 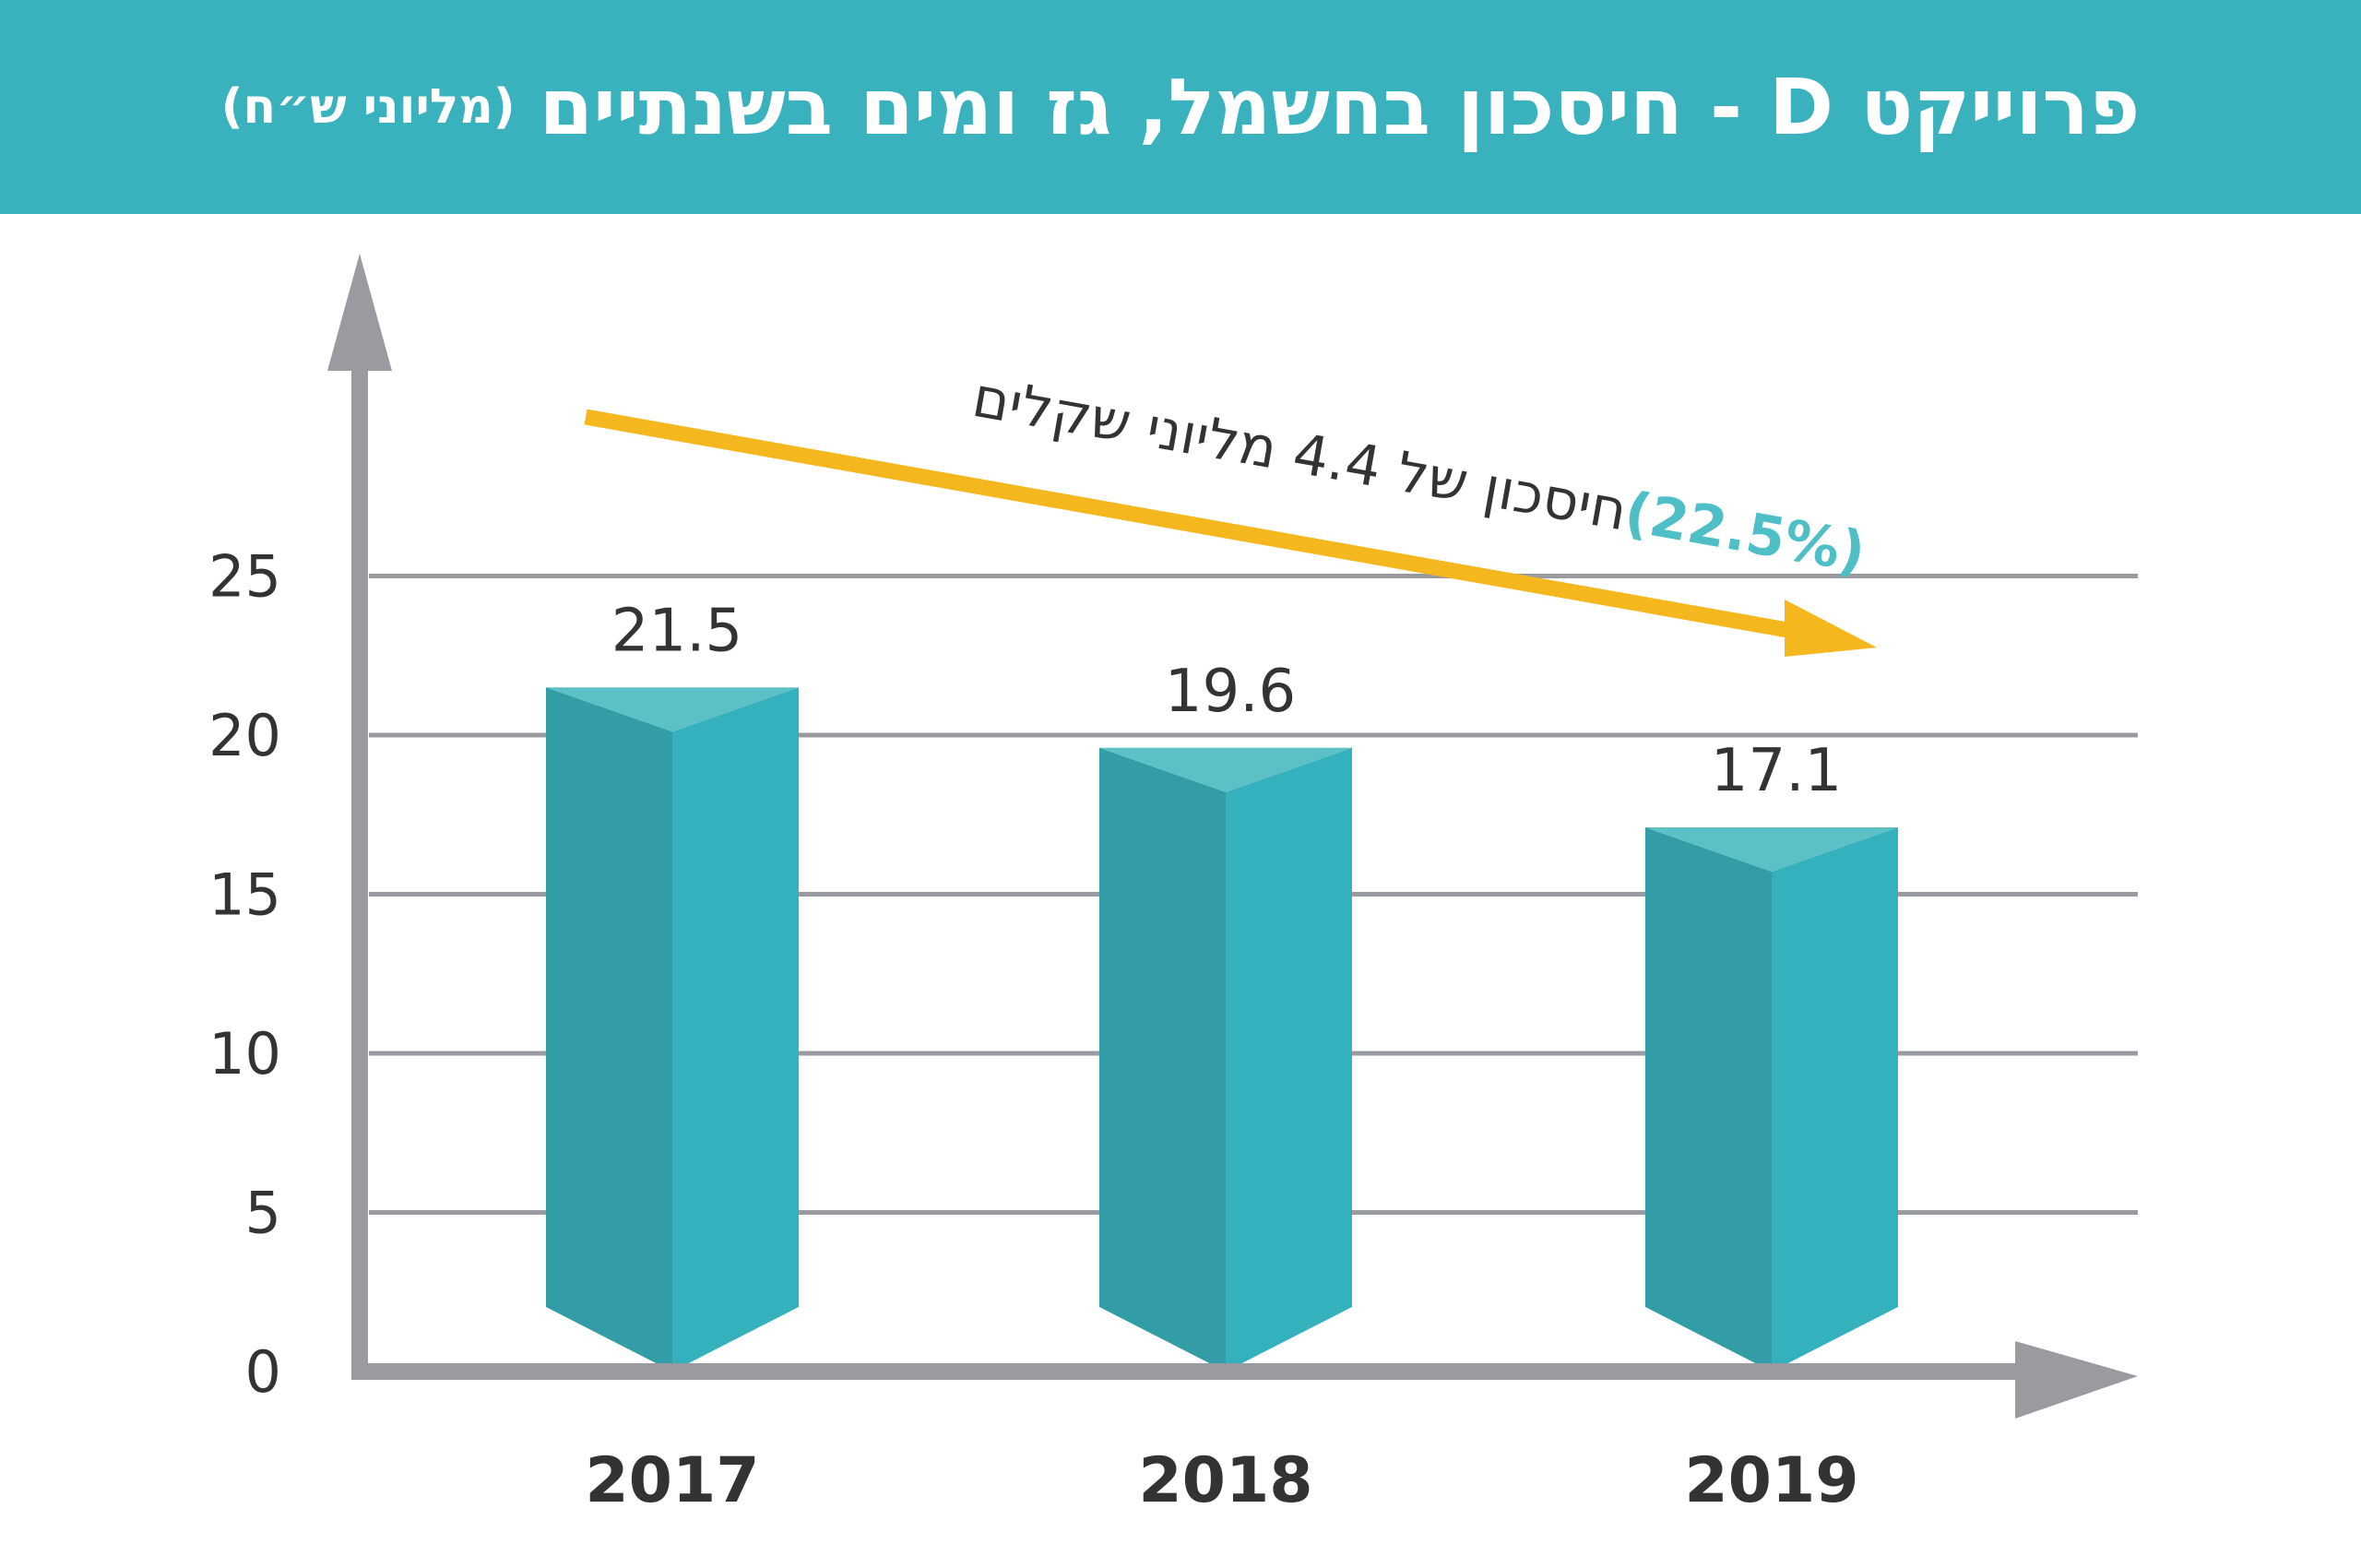 I want to click on value-label: 17.1, so click(x=1777, y=771).